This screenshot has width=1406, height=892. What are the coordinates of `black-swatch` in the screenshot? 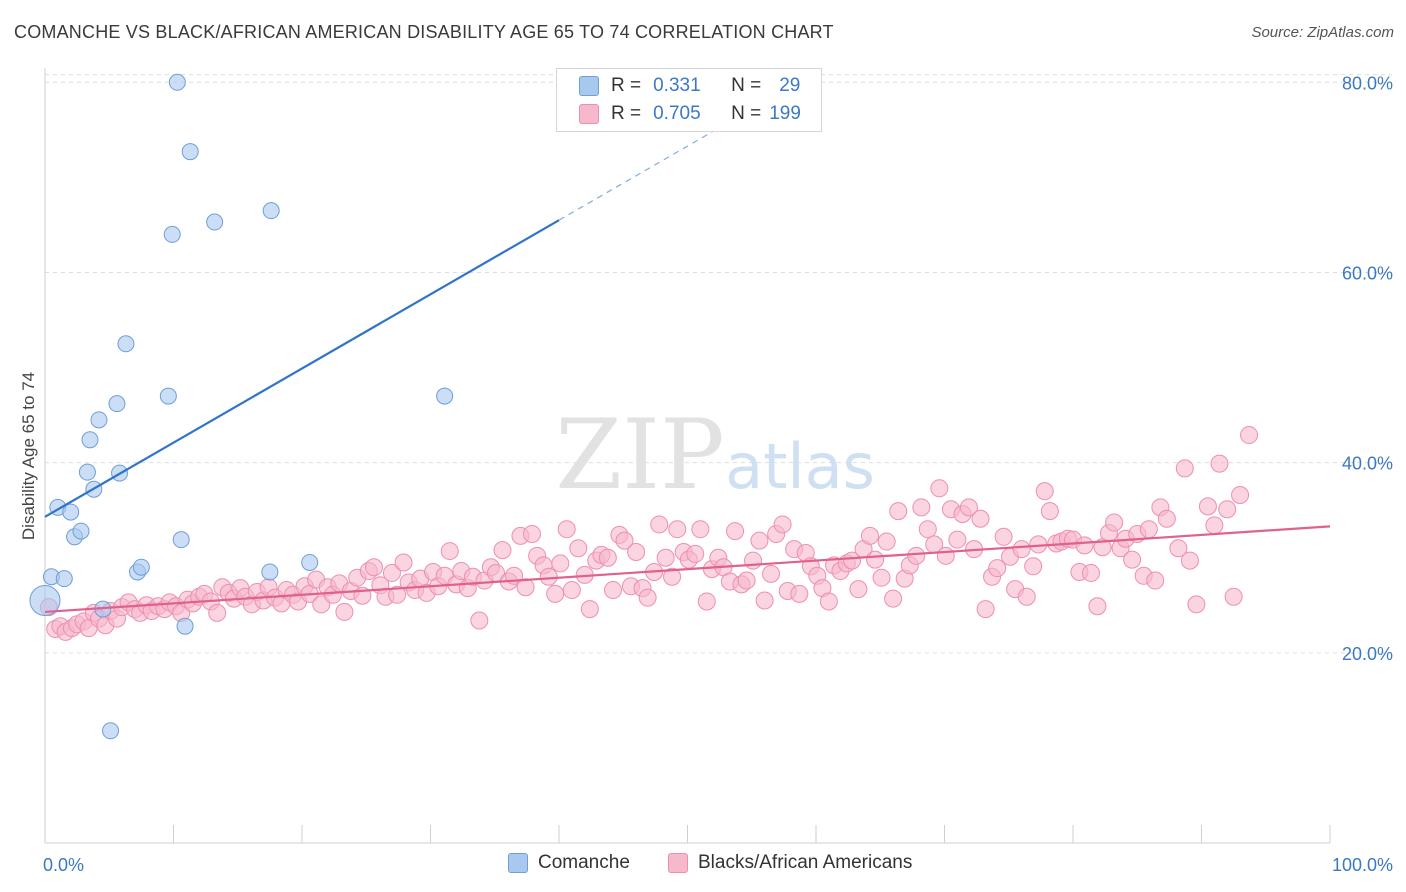 It's located at (589, 114).